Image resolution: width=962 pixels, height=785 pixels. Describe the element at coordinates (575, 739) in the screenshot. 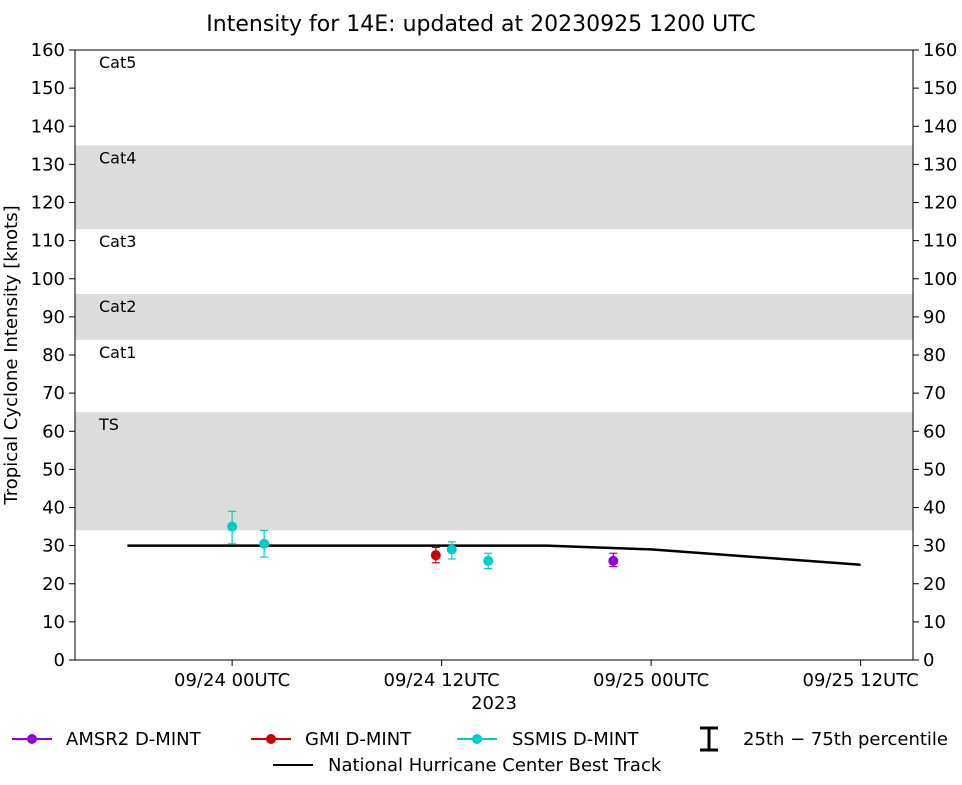

I see `legend-label-ssmis-d-mint: SSMIS D-MINT` at that location.